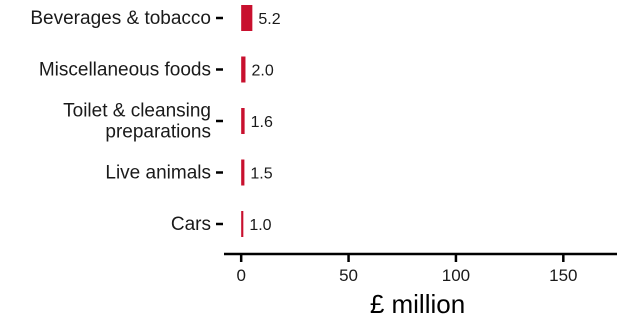 The width and height of the screenshot is (619, 320). What do you see at coordinates (420, 268) in the screenshot?
I see `x-axis: 0 50 100 150` at bounding box center [420, 268].